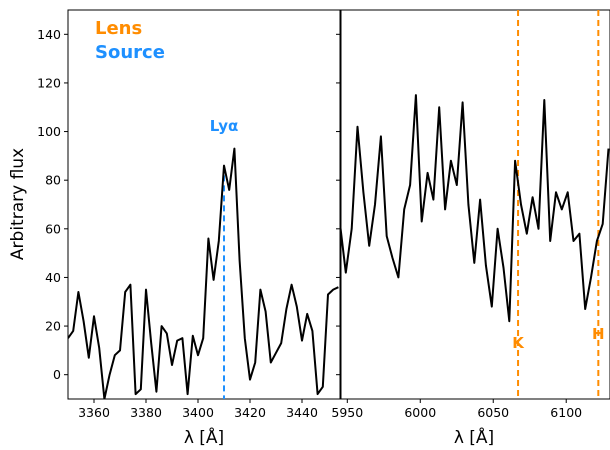 This screenshot has width=610, height=450. I want to click on left-y-axis: 0 20 40 60 80 100 120 140, so click(52, 204).